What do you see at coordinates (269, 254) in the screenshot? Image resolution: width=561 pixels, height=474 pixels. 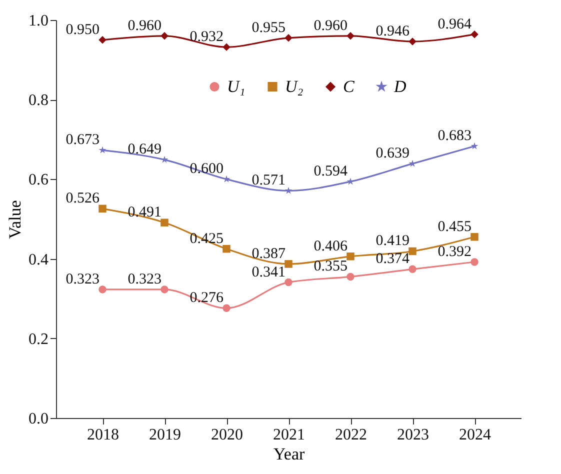 I see `data-label: 0.387` at bounding box center [269, 254].